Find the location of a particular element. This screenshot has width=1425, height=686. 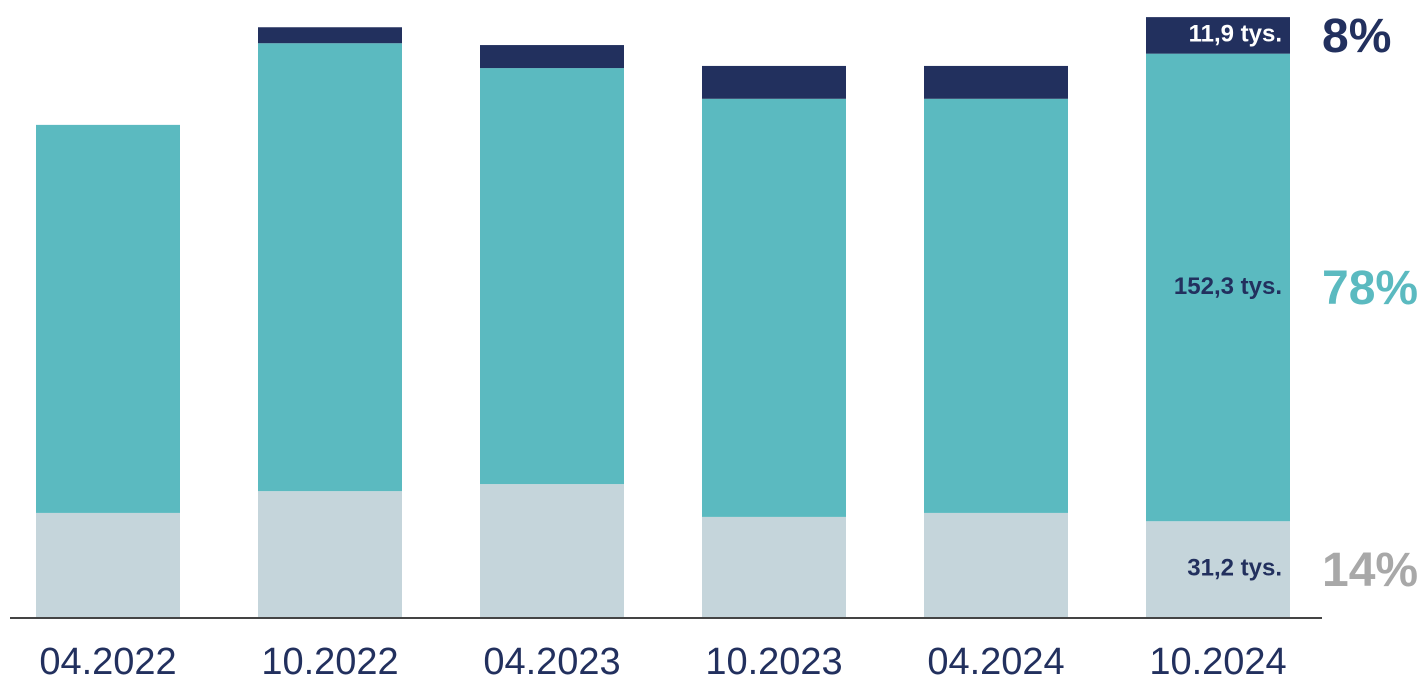

x-tick-label: 04.2022 is located at coordinates (107, 661).